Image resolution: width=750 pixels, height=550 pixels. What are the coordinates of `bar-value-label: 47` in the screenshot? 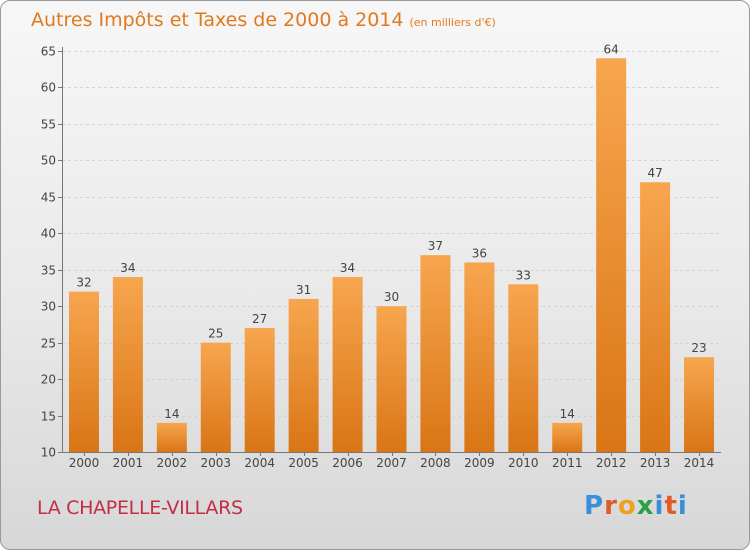 It's located at (654, 173).